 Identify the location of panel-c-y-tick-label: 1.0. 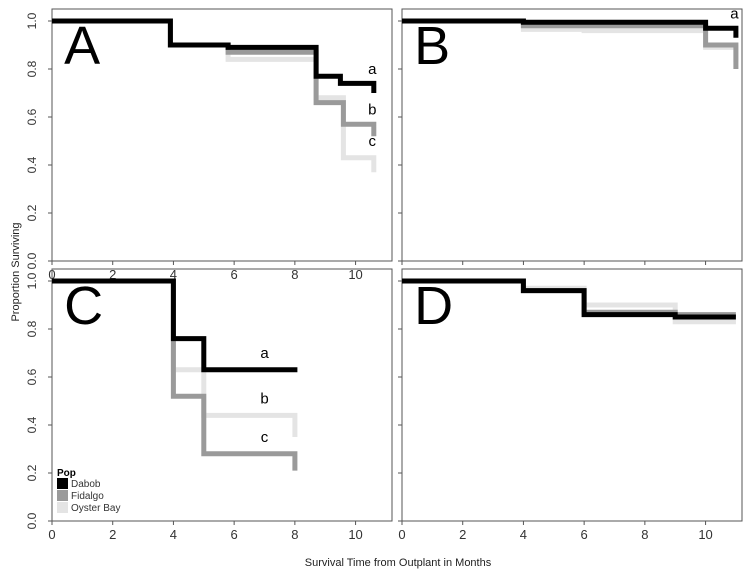
(32, 280).